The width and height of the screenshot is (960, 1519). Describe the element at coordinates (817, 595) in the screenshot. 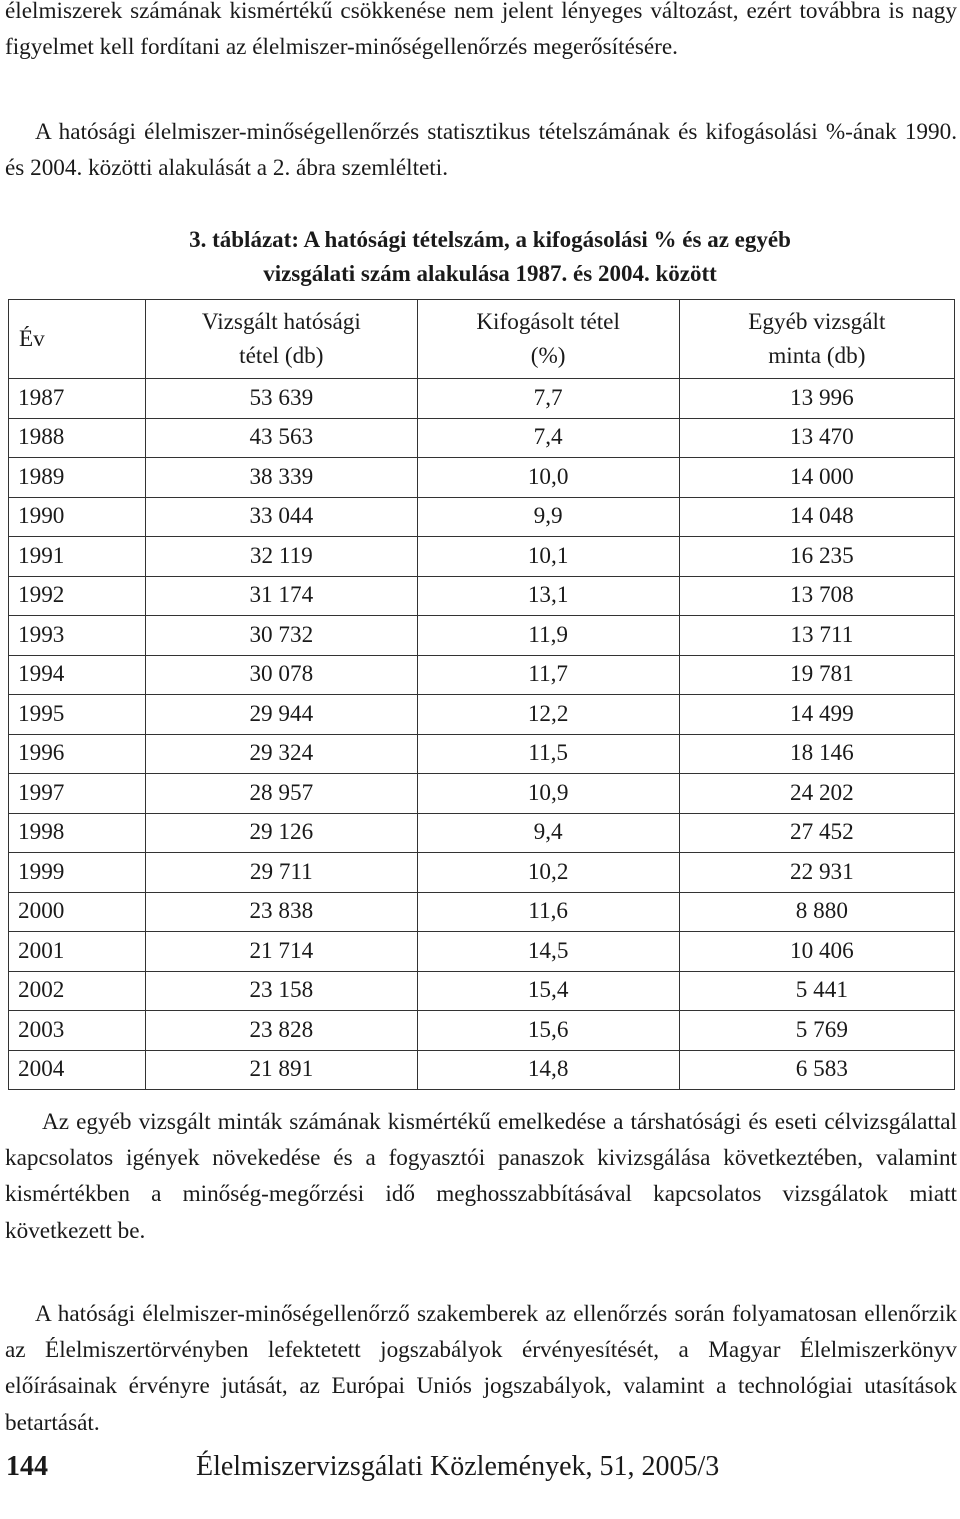

I see `cell-other-samples: 13 708` at that location.